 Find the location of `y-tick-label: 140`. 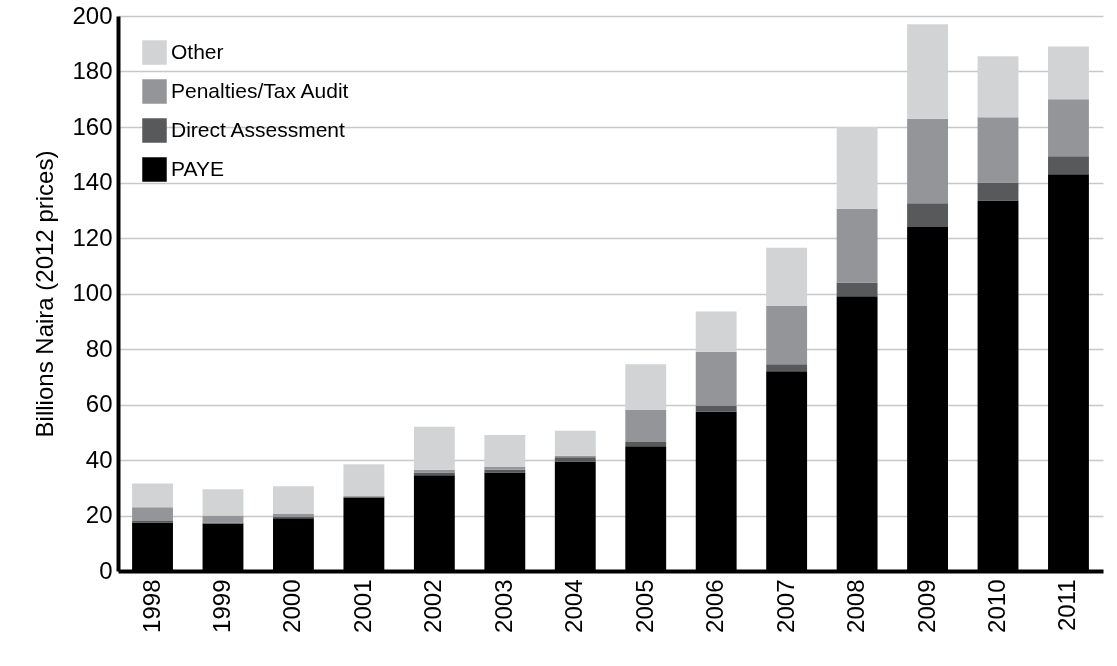

y-tick-label: 140 is located at coordinates (92, 181).